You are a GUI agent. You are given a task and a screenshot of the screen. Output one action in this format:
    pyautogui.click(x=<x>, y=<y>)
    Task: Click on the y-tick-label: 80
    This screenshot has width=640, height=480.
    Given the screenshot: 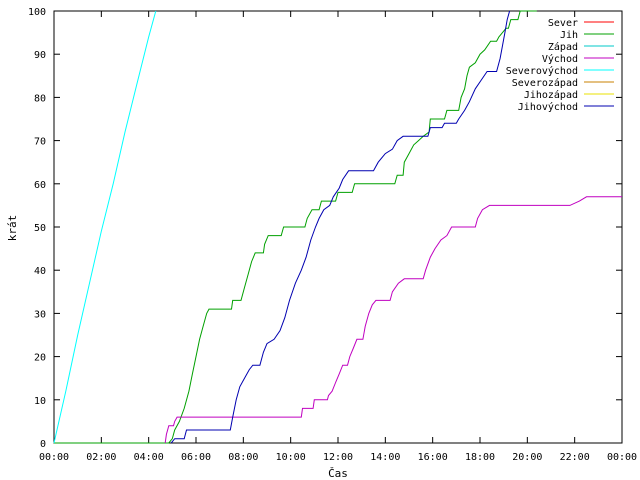 What is the action you would take?
    pyautogui.click(x=40, y=98)
    